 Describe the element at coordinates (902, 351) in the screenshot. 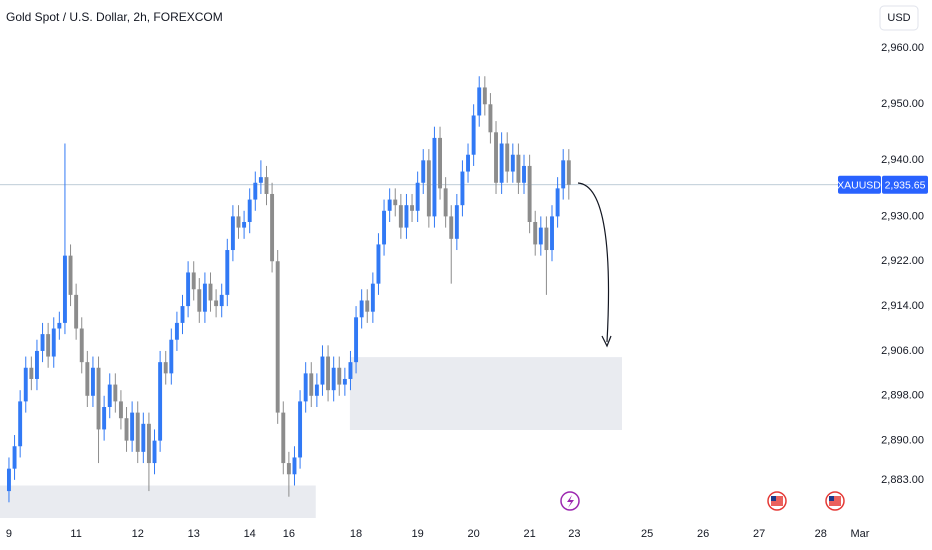

I see `y-tick-label: 2,906.00` at that location.